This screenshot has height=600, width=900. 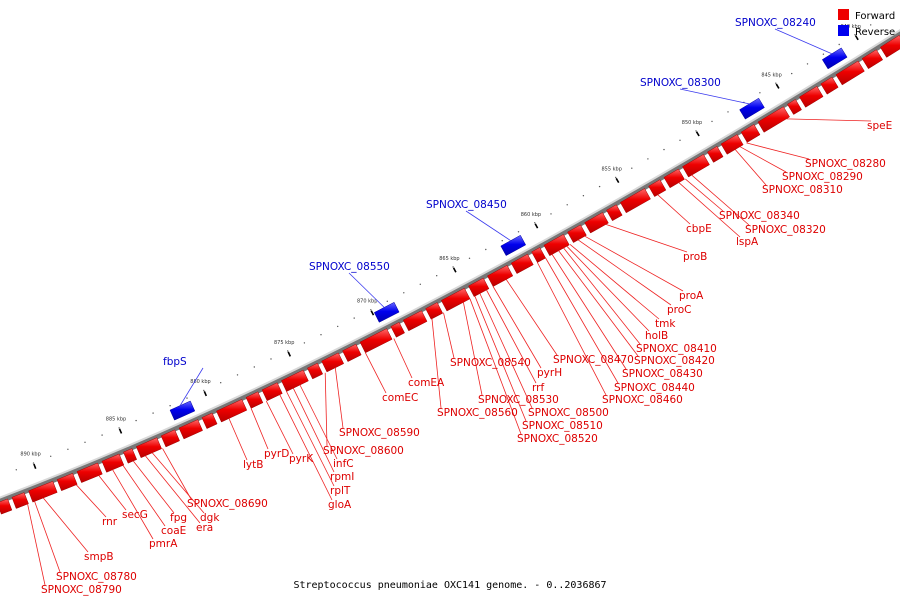 What do you see at coordinates (363, 451) in the screenshot?
I see `forward-gene-label: SPNOXC_08600` at bounding box center [363, 451].